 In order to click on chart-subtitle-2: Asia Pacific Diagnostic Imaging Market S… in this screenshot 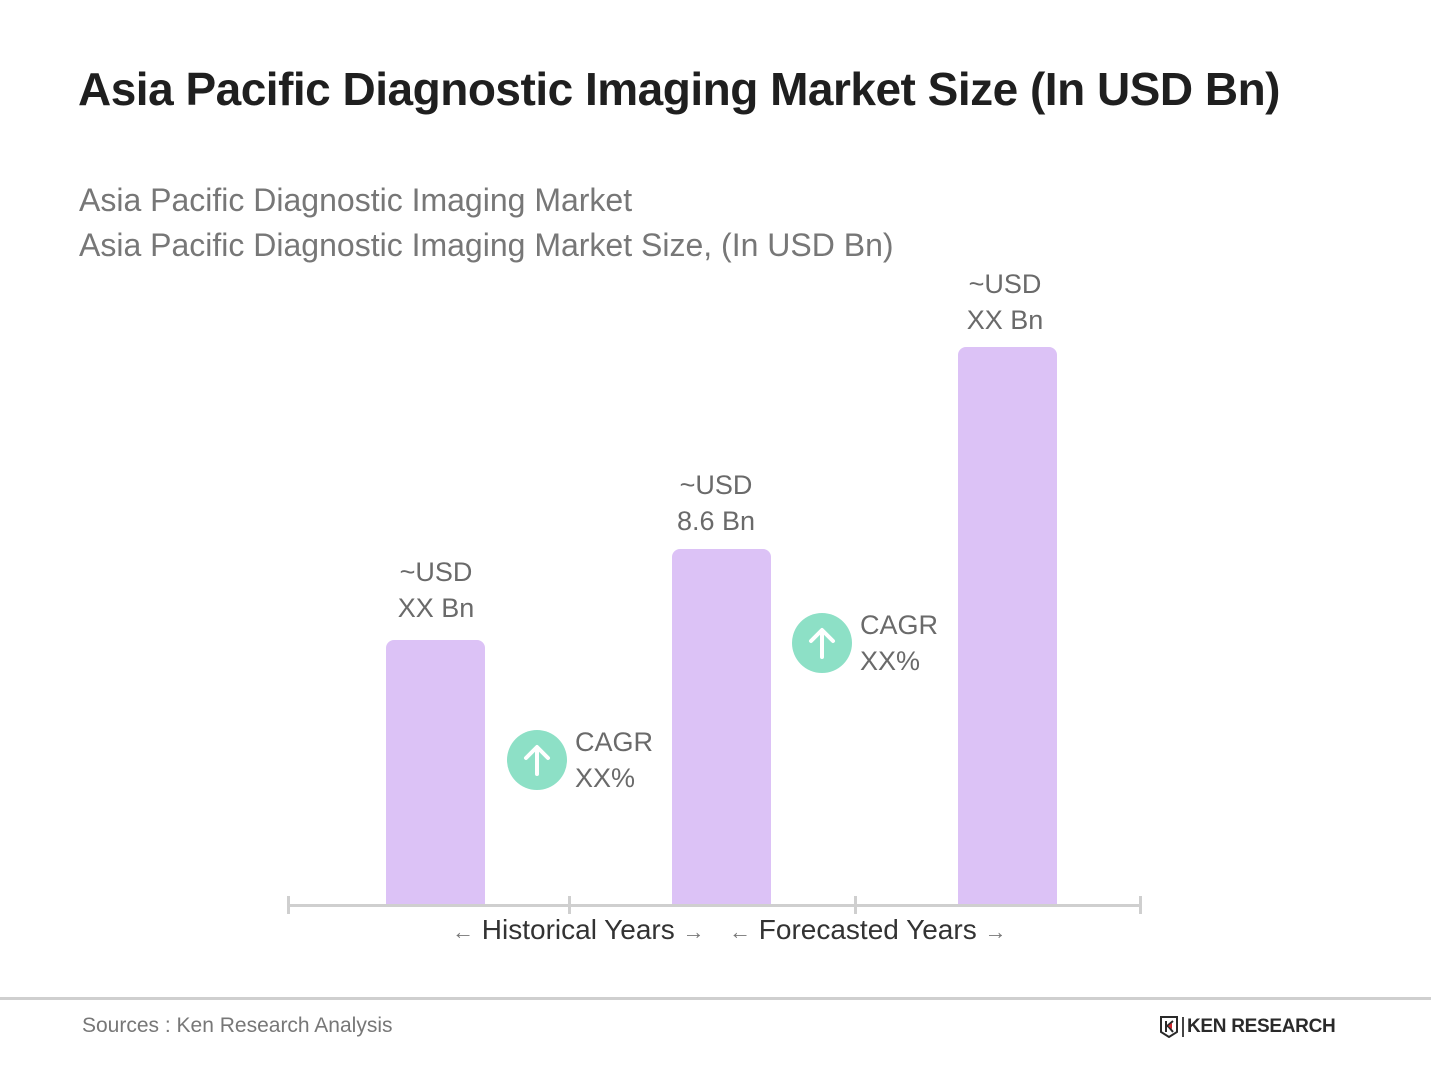, I will do `click(486, 245)`.